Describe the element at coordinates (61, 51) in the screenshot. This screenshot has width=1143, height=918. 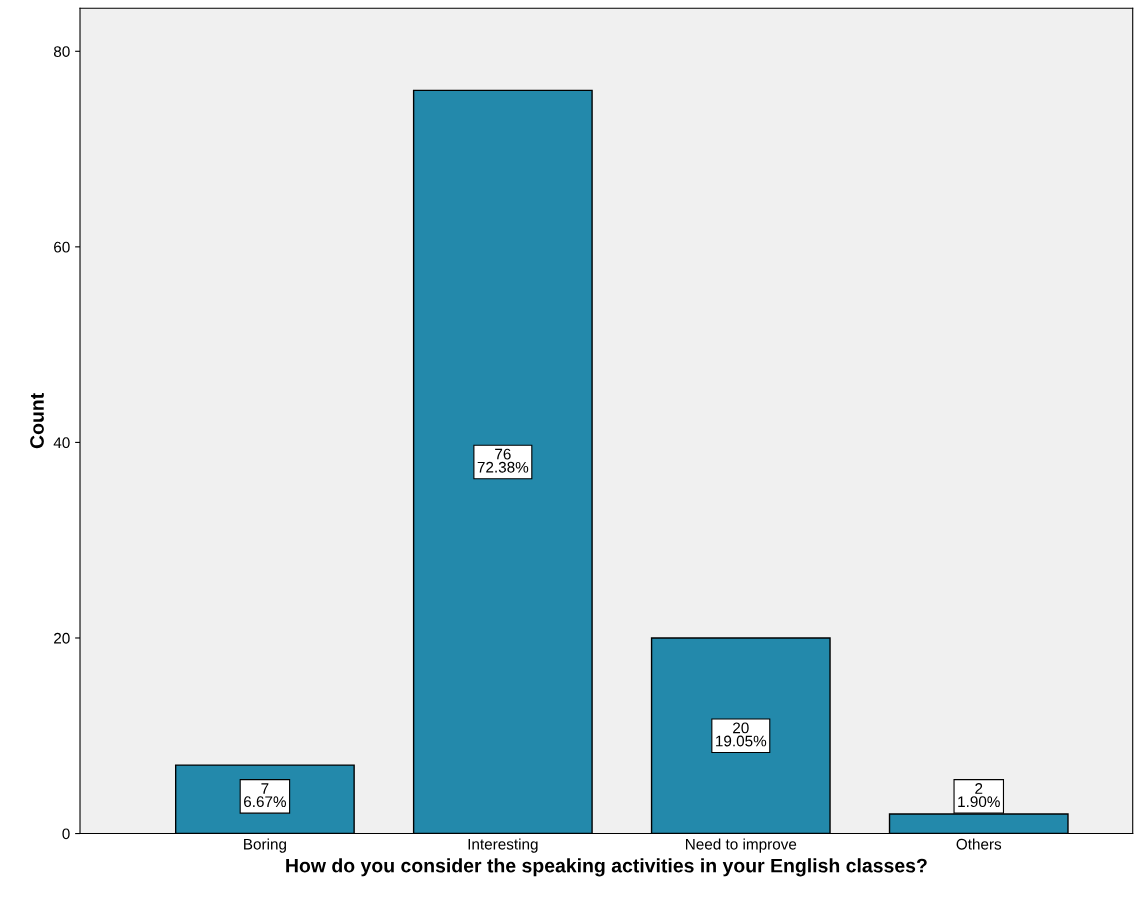
I see `y-tick-label: 80` at that location.